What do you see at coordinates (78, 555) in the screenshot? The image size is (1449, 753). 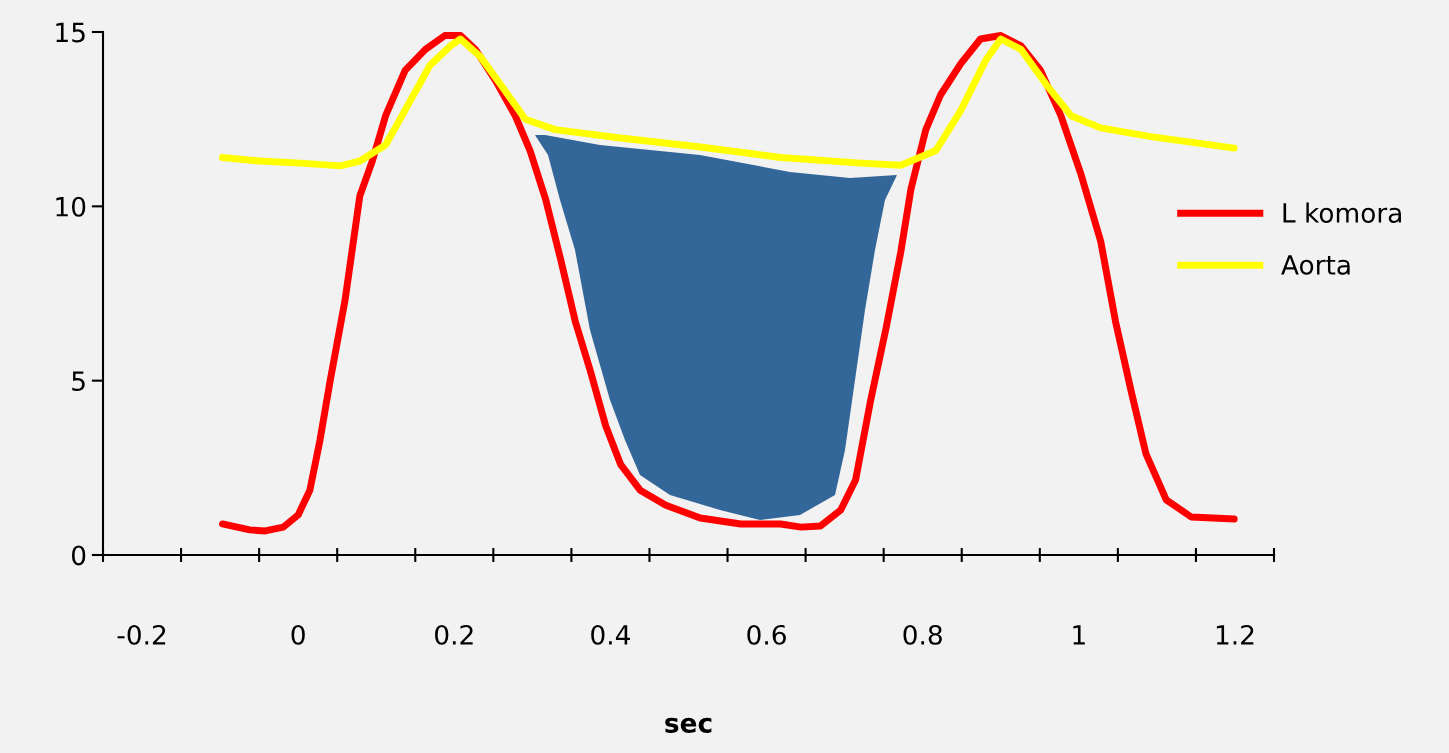 I see `y-tick-label: 0` at bounding box center [78, 555].